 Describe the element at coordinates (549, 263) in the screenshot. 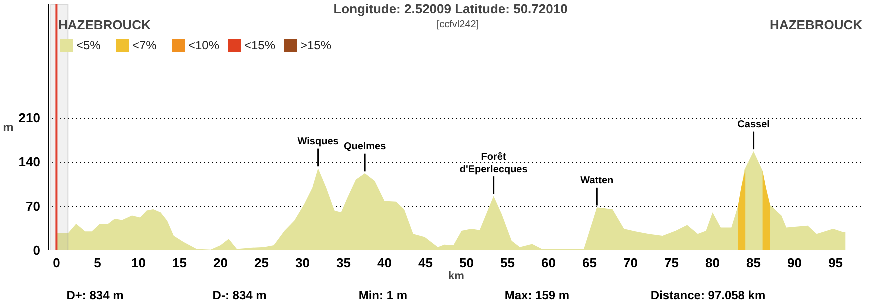

I see `x-tick-label: 60` at that location.